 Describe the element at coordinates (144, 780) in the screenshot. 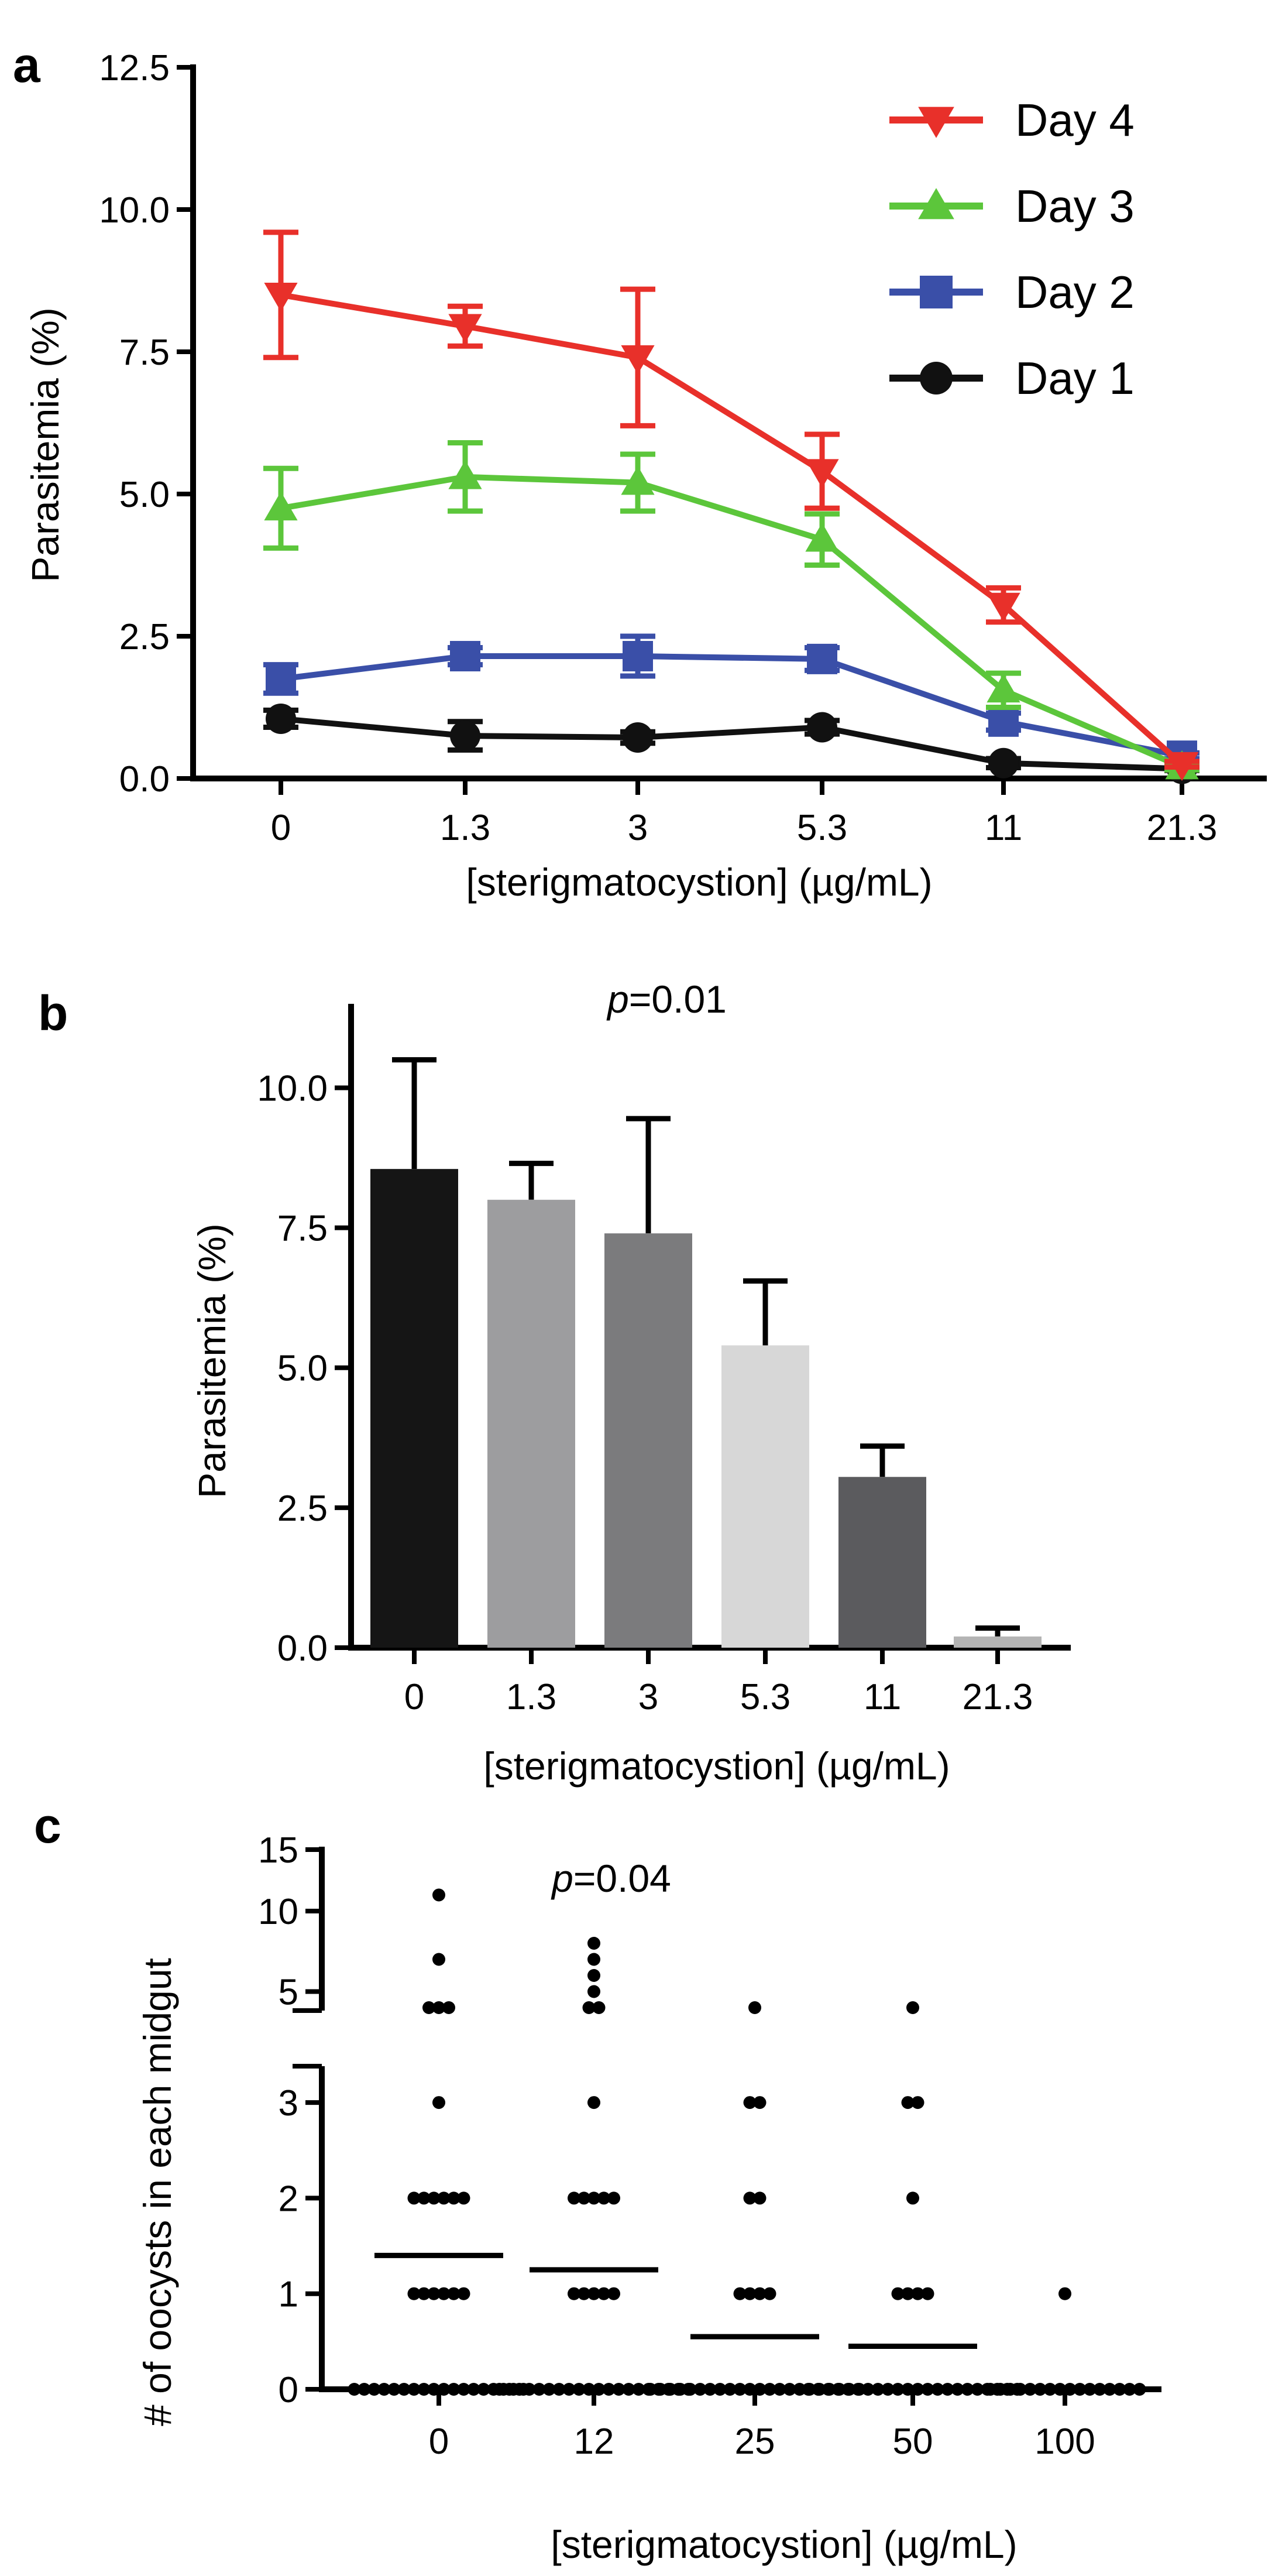

I see `panel-a-y-tick-label: 0.0` at that location.